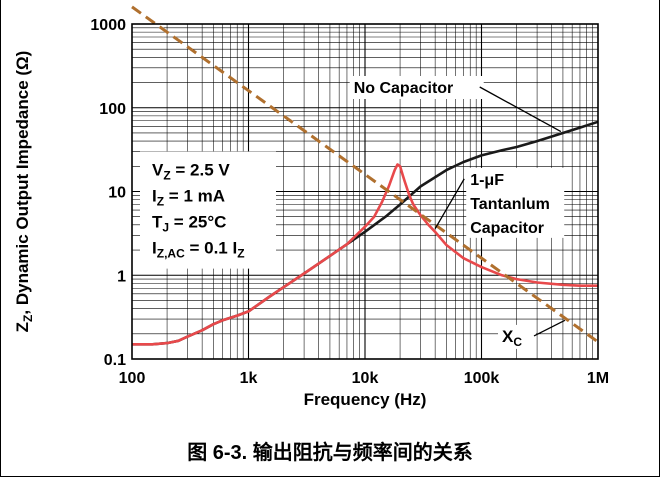 Image resolution: width=660 pixels, height=478 pixels. Describe the element at coordinates (112, 109) in the screenshot. I see `y-tick-label: 100` at that location.